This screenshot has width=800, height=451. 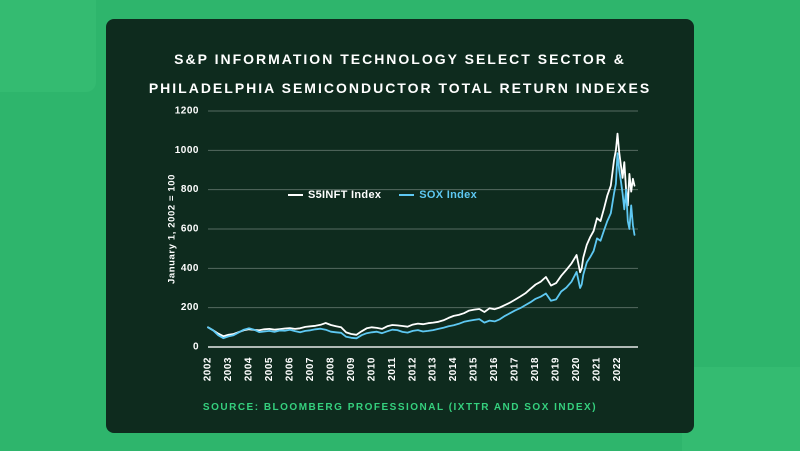 I want to click on legend: S5INFT Index SOX Index, so click(x=382, y=195).